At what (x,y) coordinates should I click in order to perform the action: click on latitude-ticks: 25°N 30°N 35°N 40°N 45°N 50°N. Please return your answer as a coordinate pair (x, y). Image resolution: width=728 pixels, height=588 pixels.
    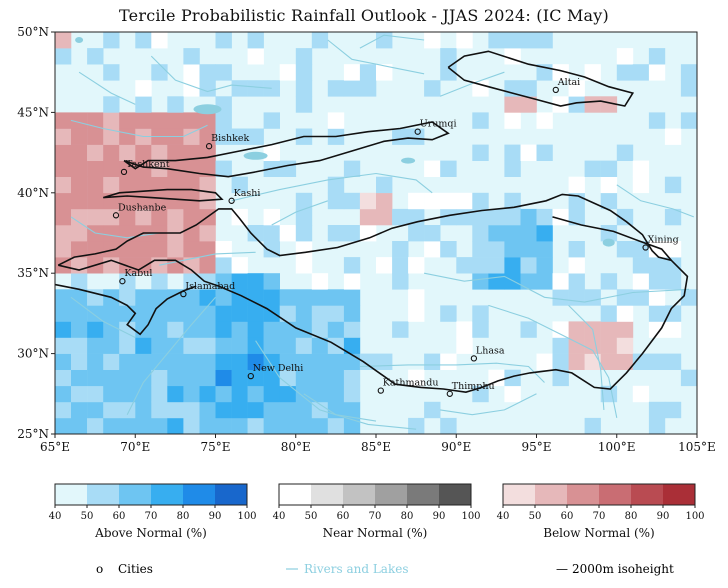
    Looking at the image, I should click on (36, 233).